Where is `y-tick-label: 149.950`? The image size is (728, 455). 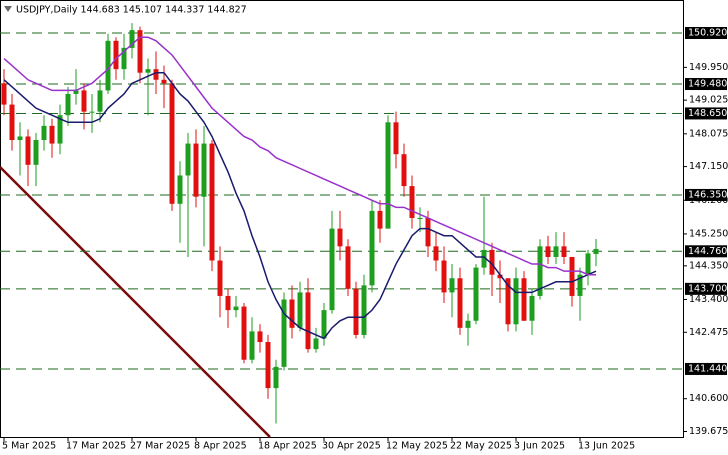
y-tick-label: 149.950 is located at coordinates (708, 67).